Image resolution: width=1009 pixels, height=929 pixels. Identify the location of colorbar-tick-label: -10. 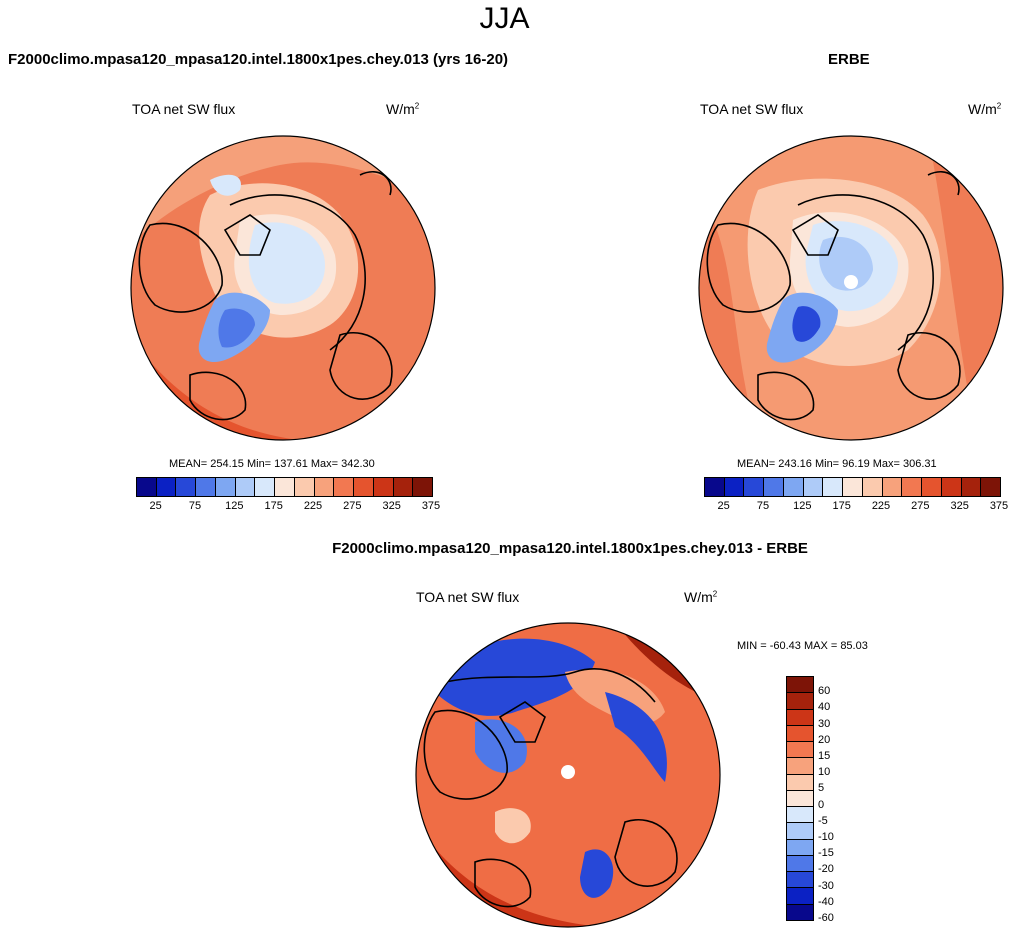
(826, 837).